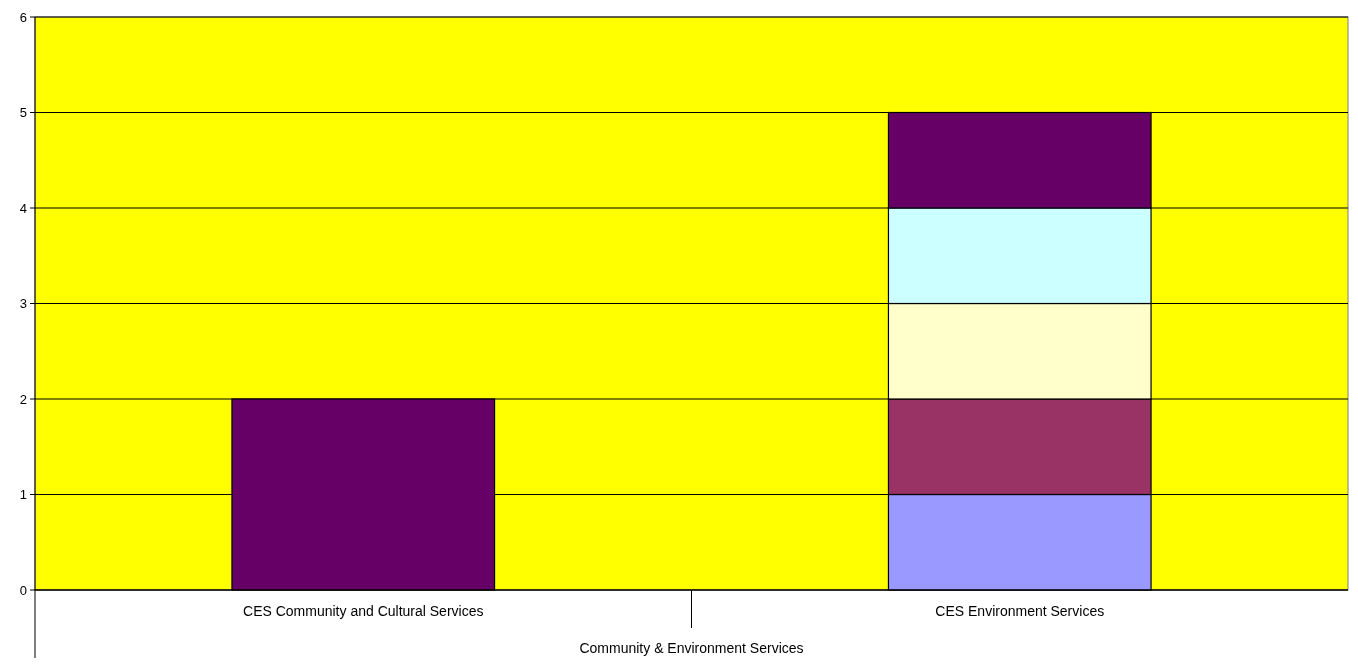 This screenshot has height=666, width=1358. Describe the element at coordinates (23, 17) in the screenshot. I see `y-tick-label: 6` at that location.